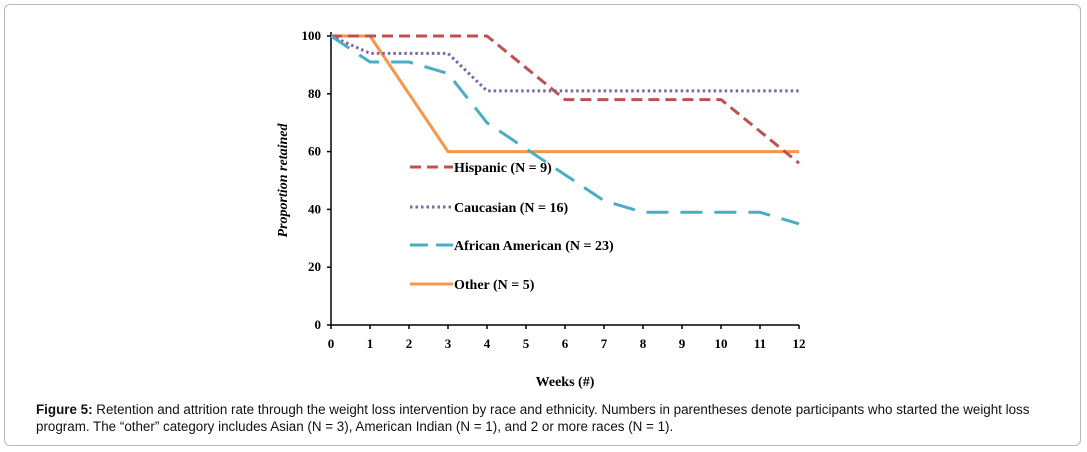 This screenshot has width=1087, height=452. I want to click on x-tick-label: 7, so click(604, 343).